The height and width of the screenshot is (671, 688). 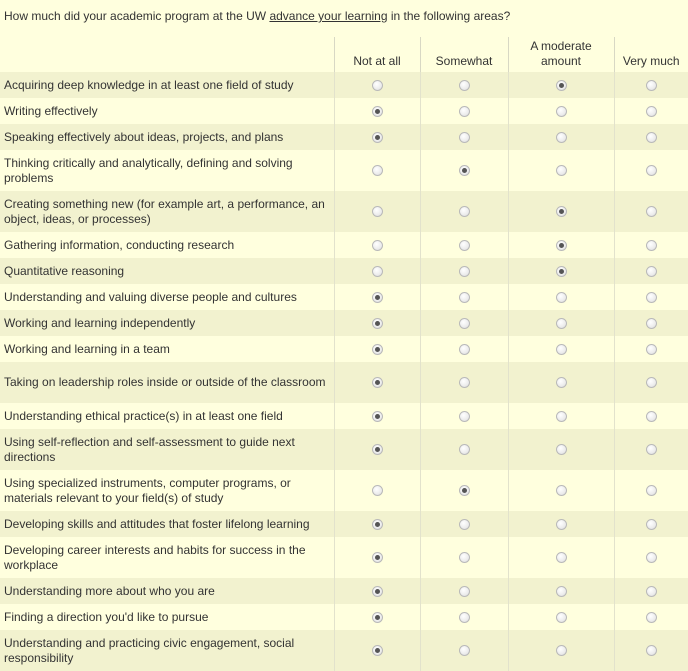 I want to click on row-label: Working and learning in a team, so click(x=167, y=349).